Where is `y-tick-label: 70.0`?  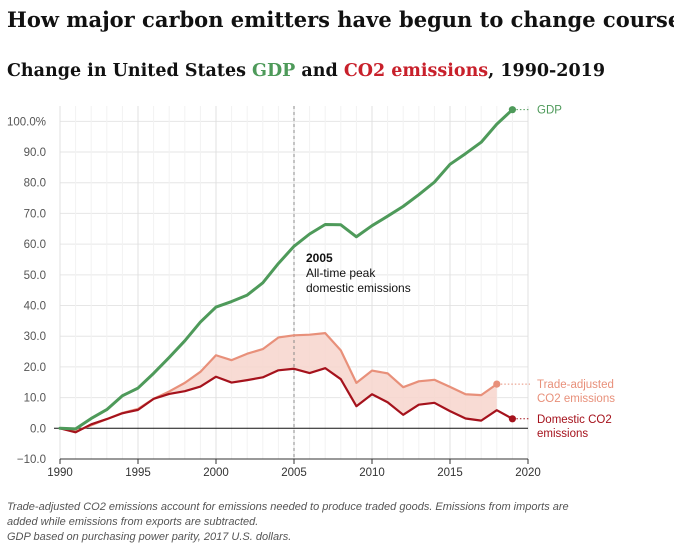 y-tick-label: 70.0 is located at coordinates (35, 214).